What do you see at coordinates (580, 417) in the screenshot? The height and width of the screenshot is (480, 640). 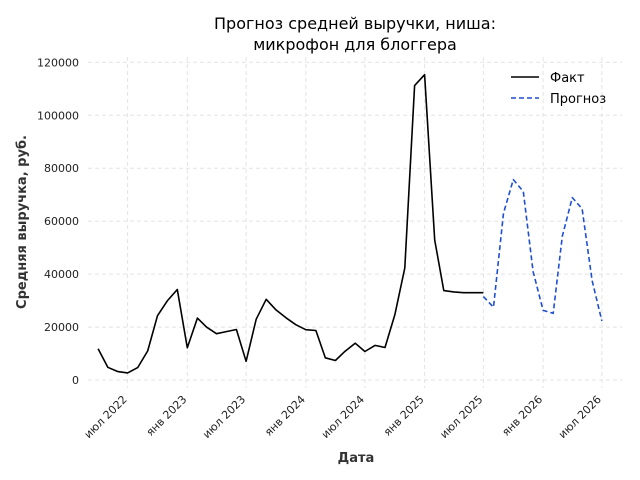 I see `x-tick-label: июл 2026` at bounding box center [580, 417].